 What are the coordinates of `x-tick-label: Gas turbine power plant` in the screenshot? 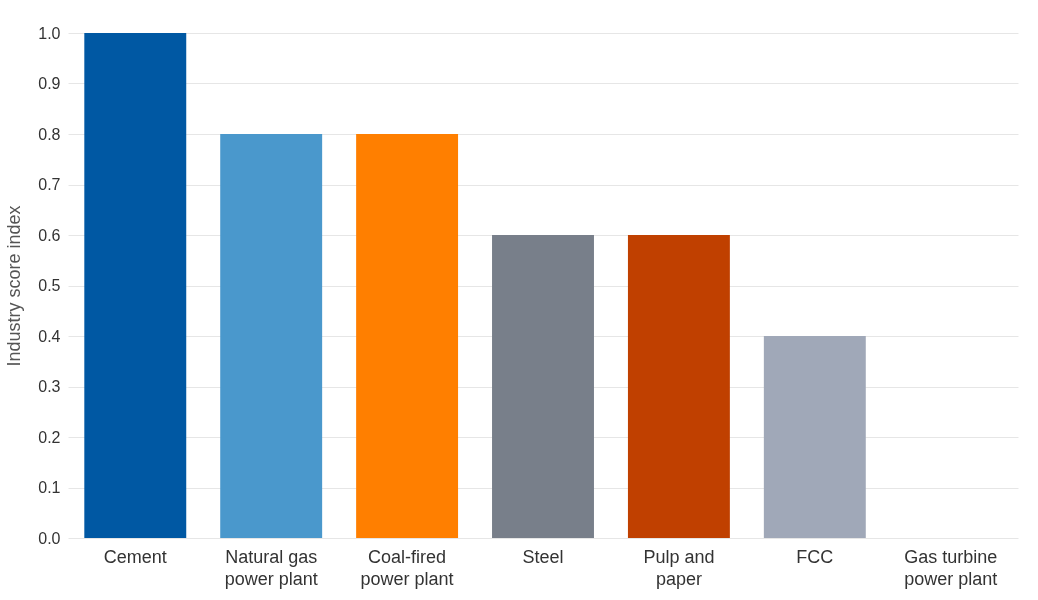 It's located at (951, 567).